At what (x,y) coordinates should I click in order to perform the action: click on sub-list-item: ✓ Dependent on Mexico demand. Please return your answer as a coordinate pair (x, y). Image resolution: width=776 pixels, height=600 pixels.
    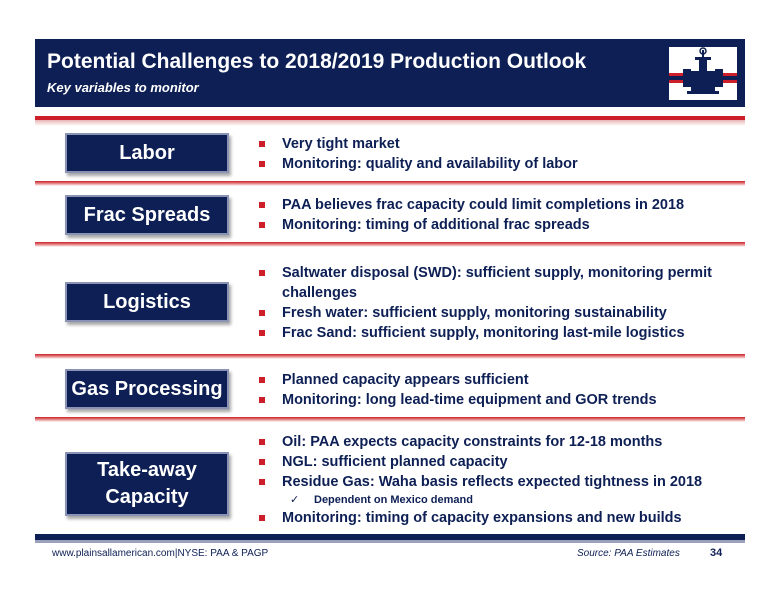
    Looking at the image, I should click on (480, 500).